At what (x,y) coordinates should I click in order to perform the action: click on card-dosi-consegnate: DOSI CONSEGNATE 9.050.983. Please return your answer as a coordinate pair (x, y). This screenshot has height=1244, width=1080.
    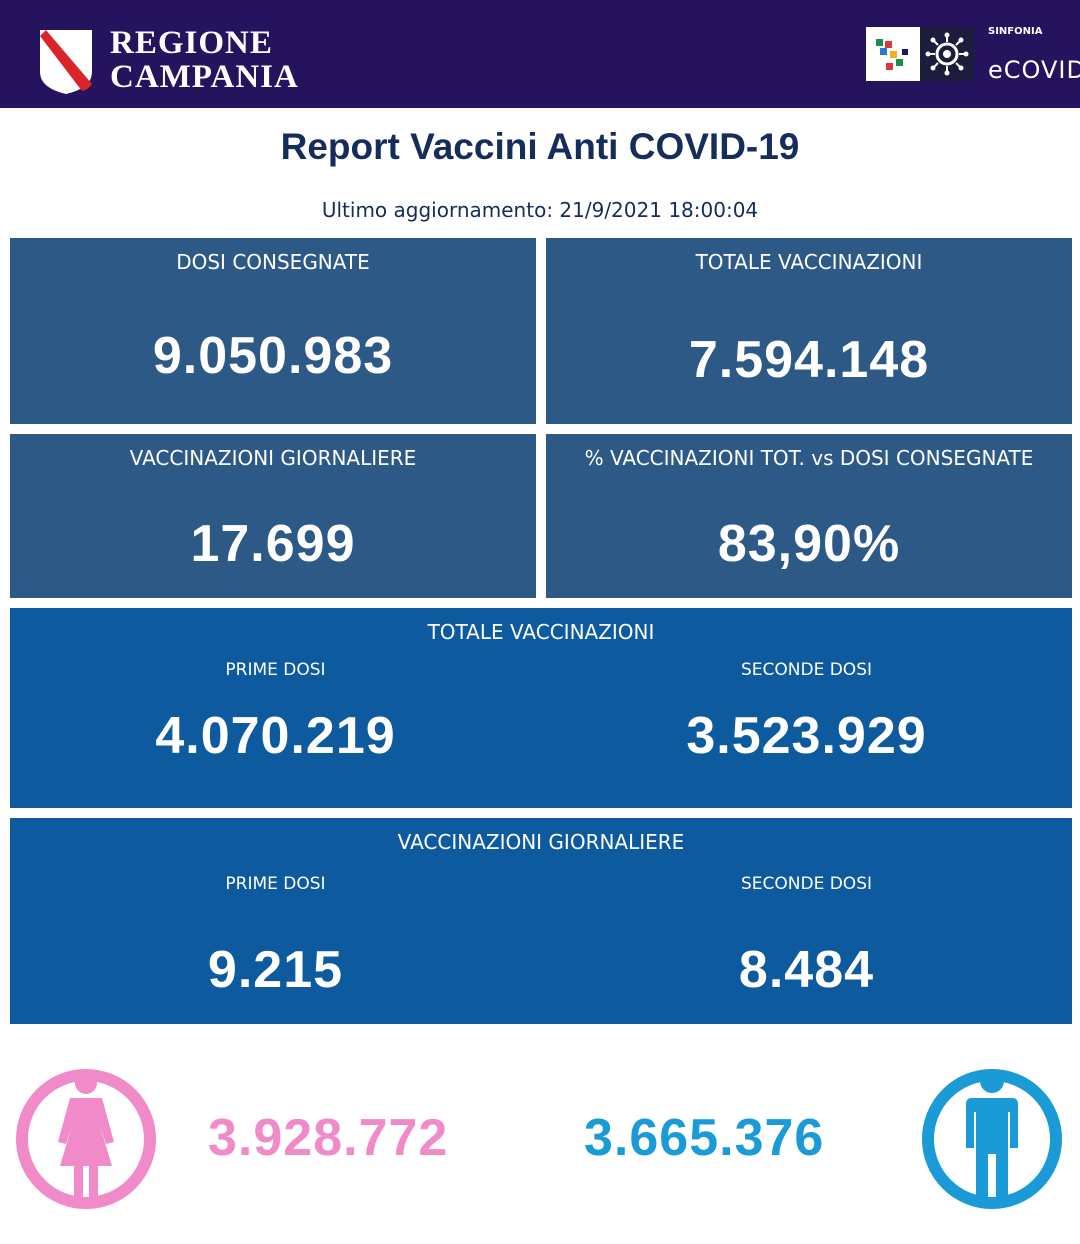
    Looking at the image, I should click on (273, 331).